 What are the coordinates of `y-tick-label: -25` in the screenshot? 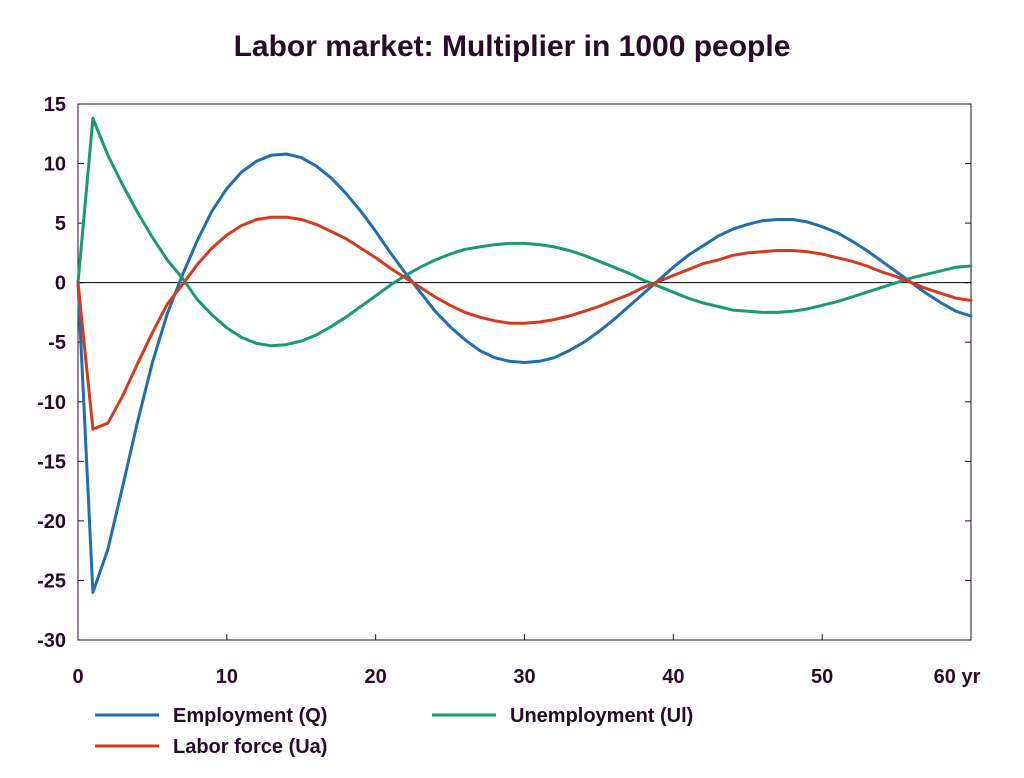 It's located at (51, 581).